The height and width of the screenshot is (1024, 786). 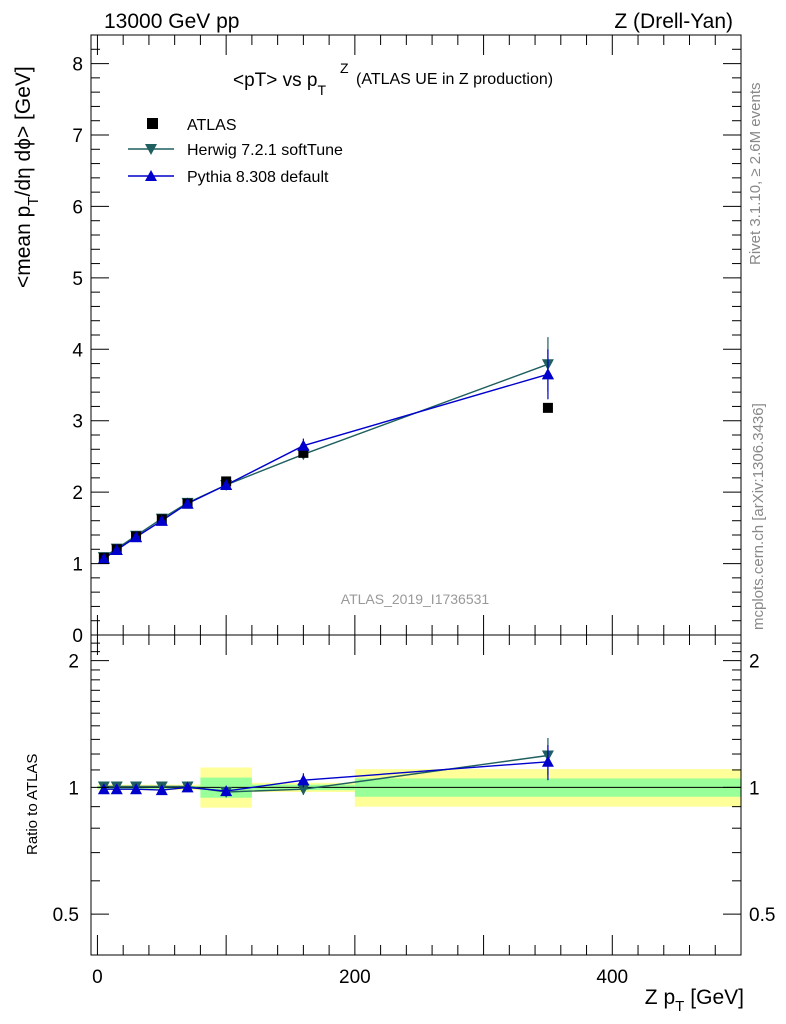 I want to click on legend-label-atlas: ATLAS, so click(x=212, y=125).